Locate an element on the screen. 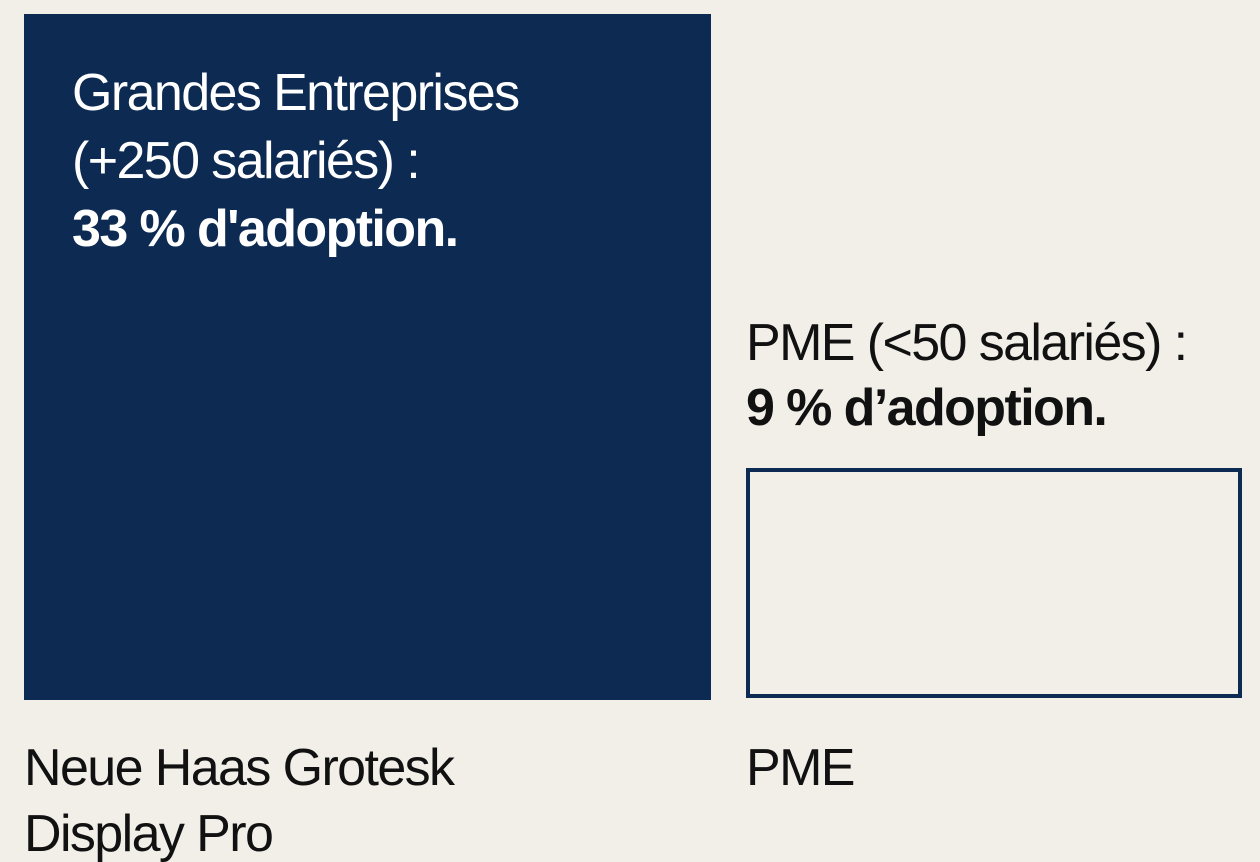 This screenshot has height=862, width=1260. small-block is located at coordinates (994, 583).